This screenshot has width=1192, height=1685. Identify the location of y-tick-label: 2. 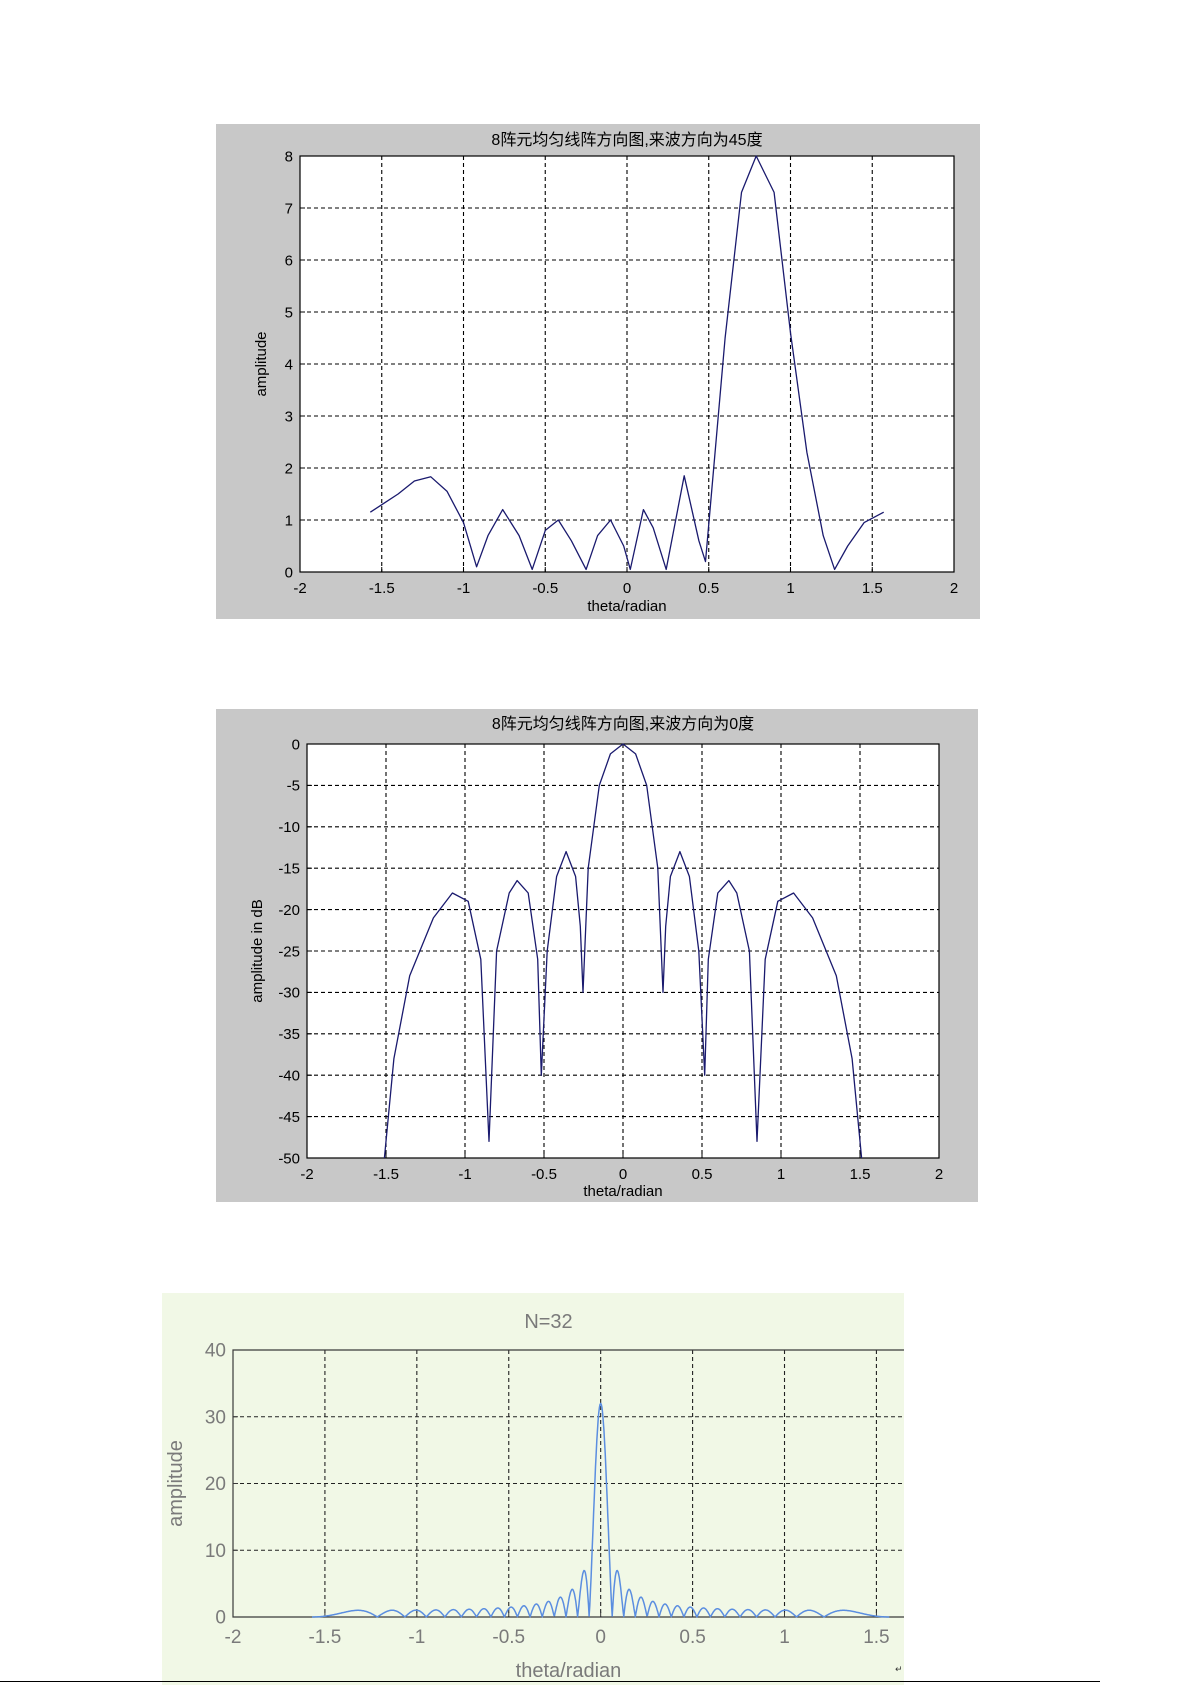
(289, 468).